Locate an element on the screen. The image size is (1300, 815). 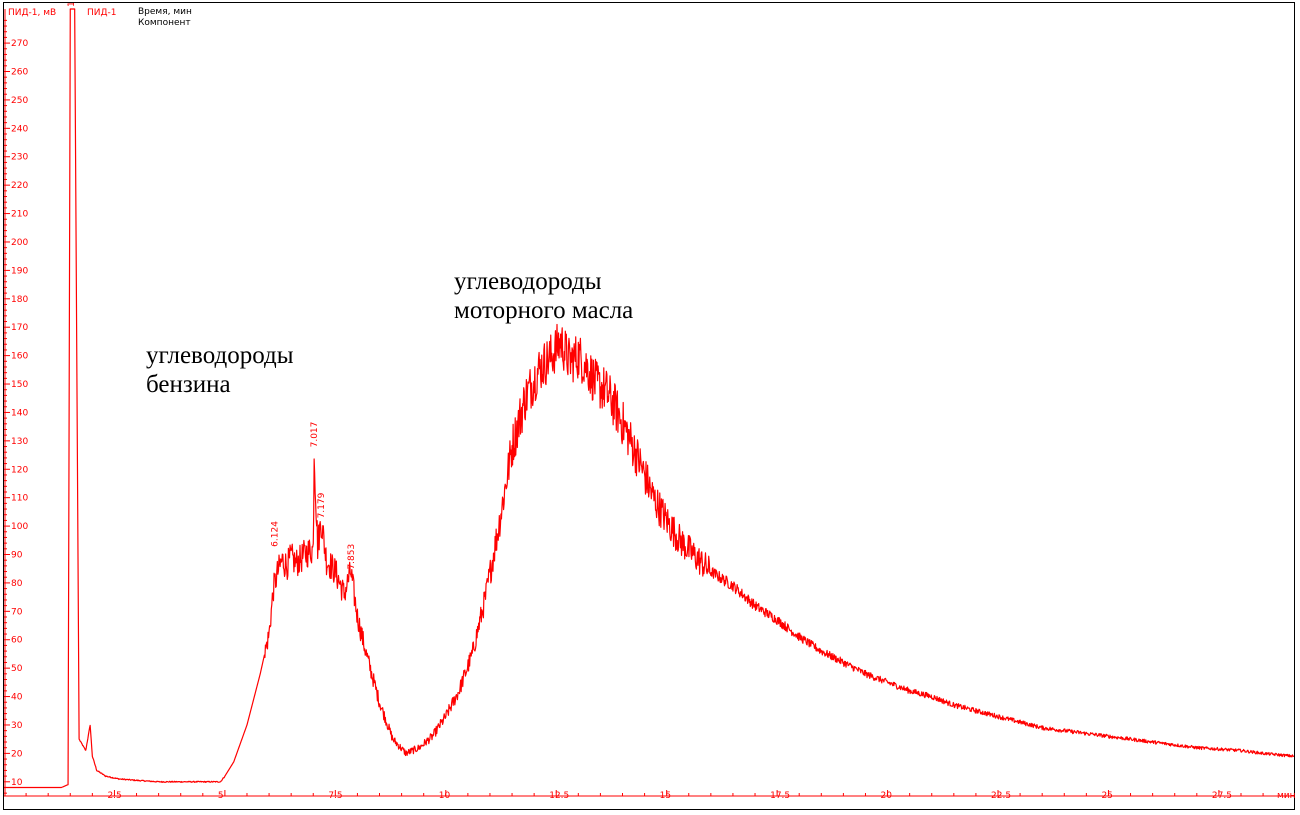
time-label: Время, мин is located at coordinates (165, 12).